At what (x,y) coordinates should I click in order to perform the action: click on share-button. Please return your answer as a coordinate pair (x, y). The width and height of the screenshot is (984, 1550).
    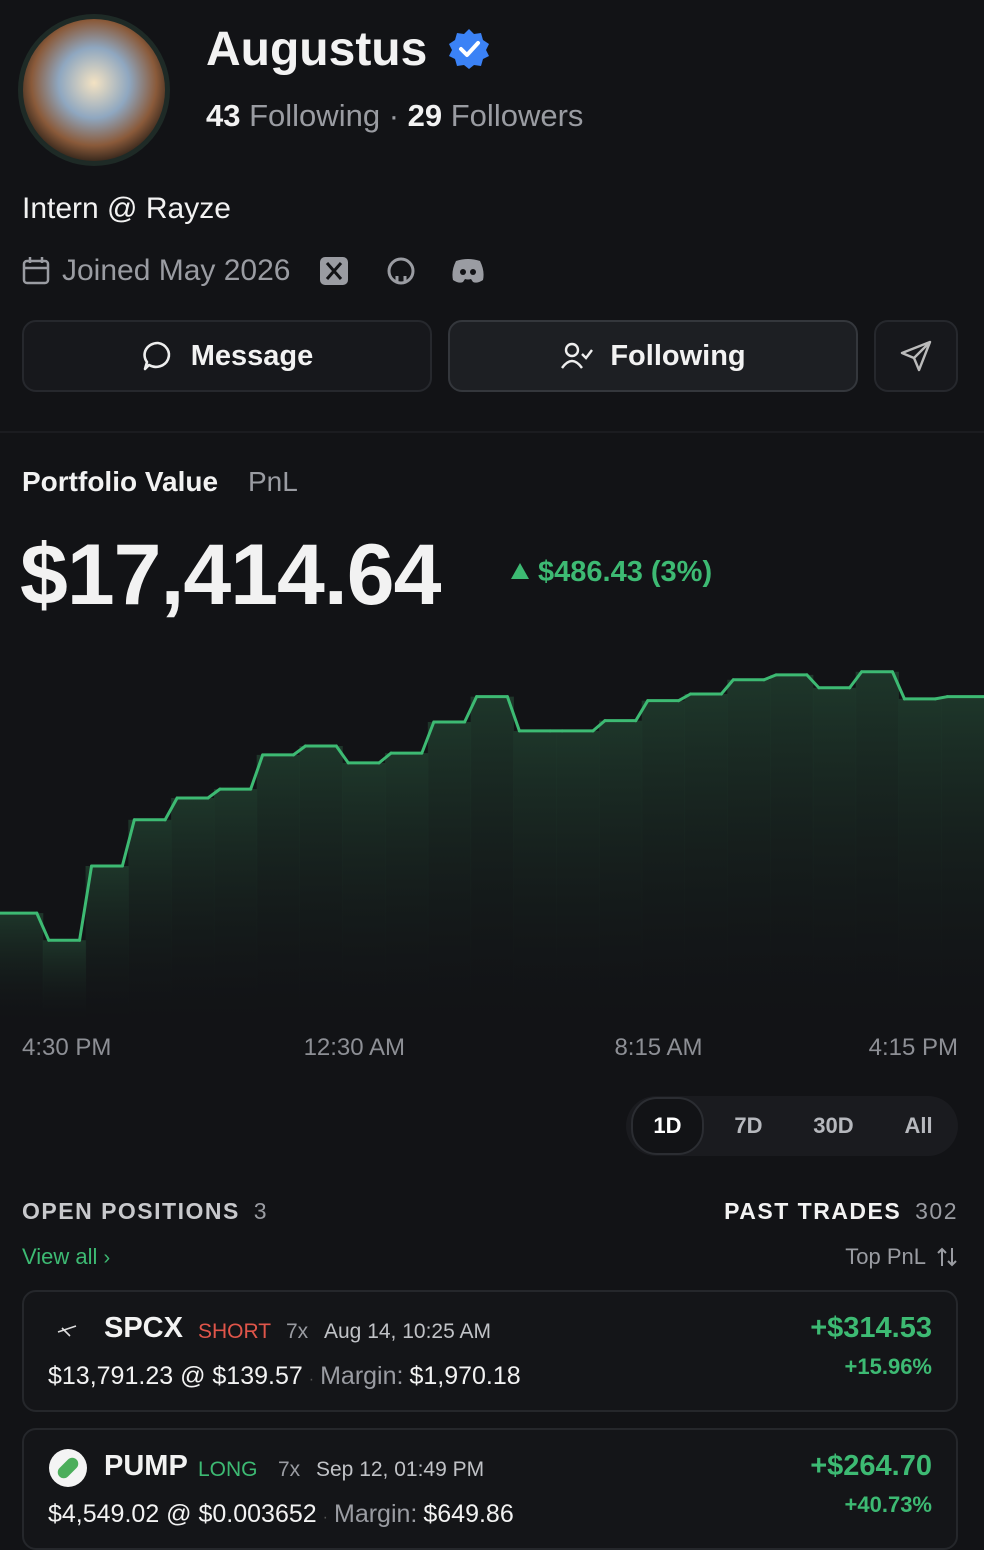
    Looking at the image, I should click on (916, 356).